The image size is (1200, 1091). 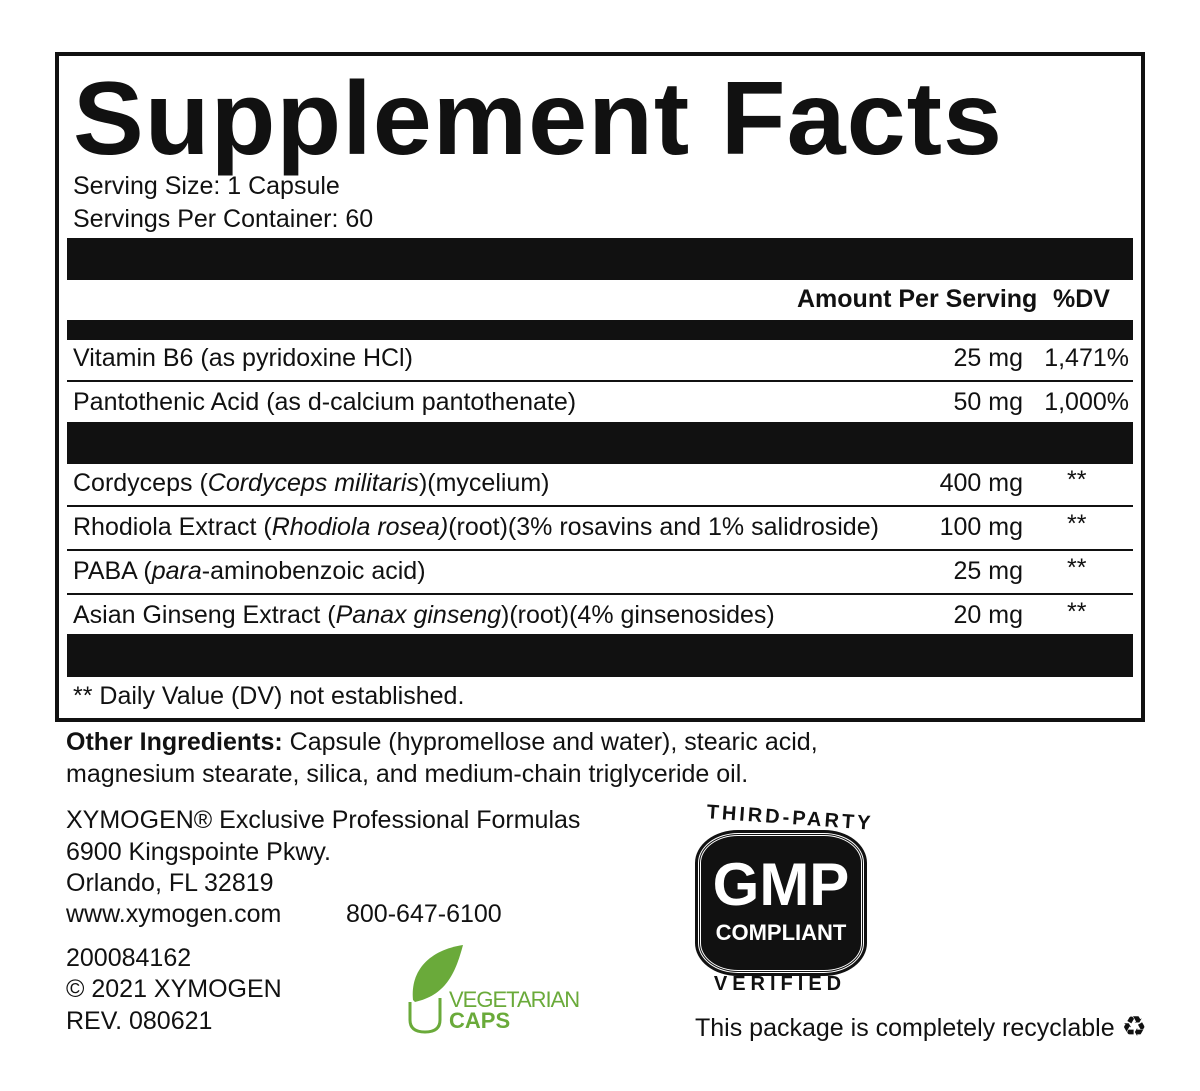 I want to click on panel-title: Supplement Facts, so click(x=538, y=119).